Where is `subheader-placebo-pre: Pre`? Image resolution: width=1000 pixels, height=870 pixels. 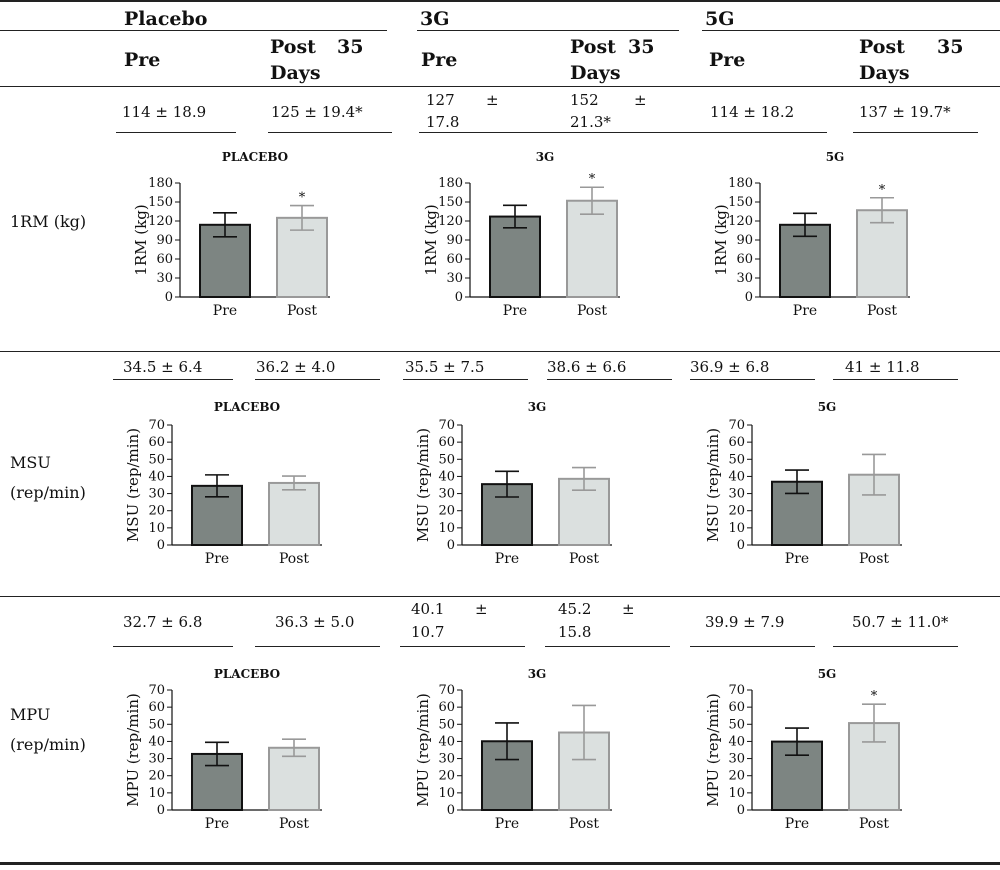
subheader-placebo-pre: Pre is located at coordinates (142, 60).